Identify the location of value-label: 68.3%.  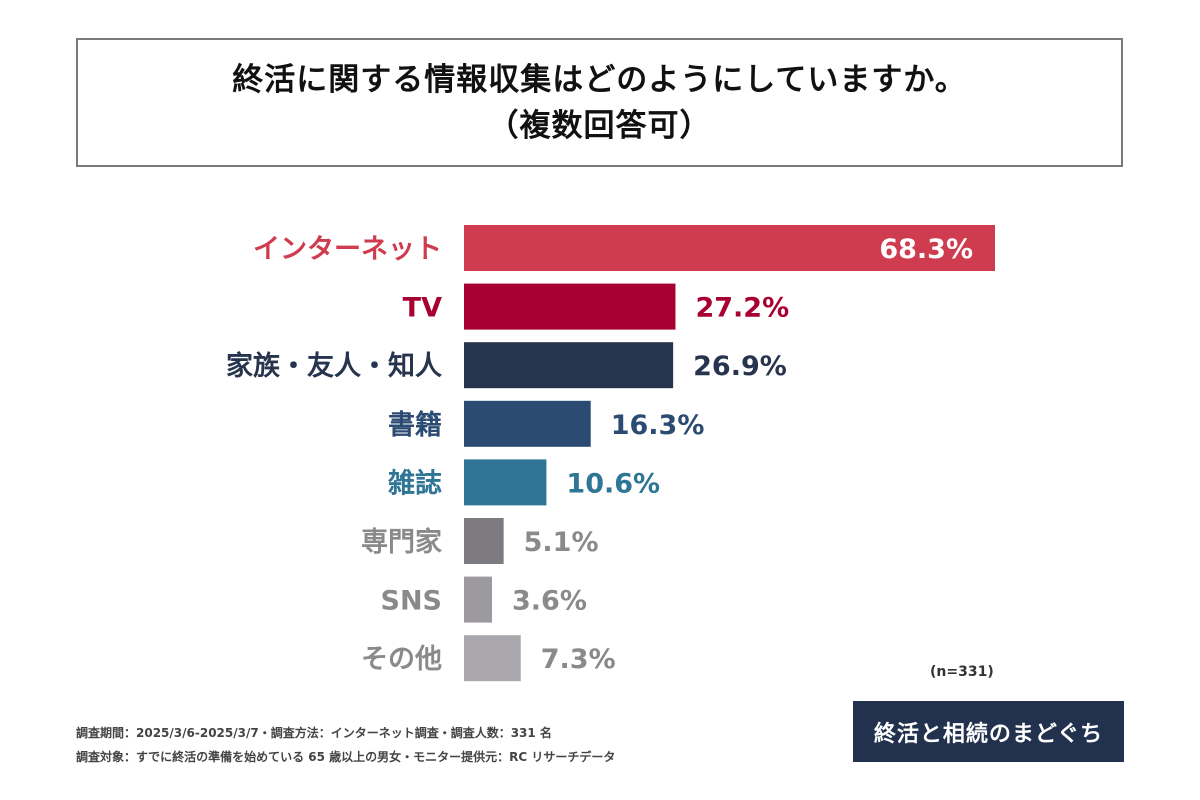
(926, 249).